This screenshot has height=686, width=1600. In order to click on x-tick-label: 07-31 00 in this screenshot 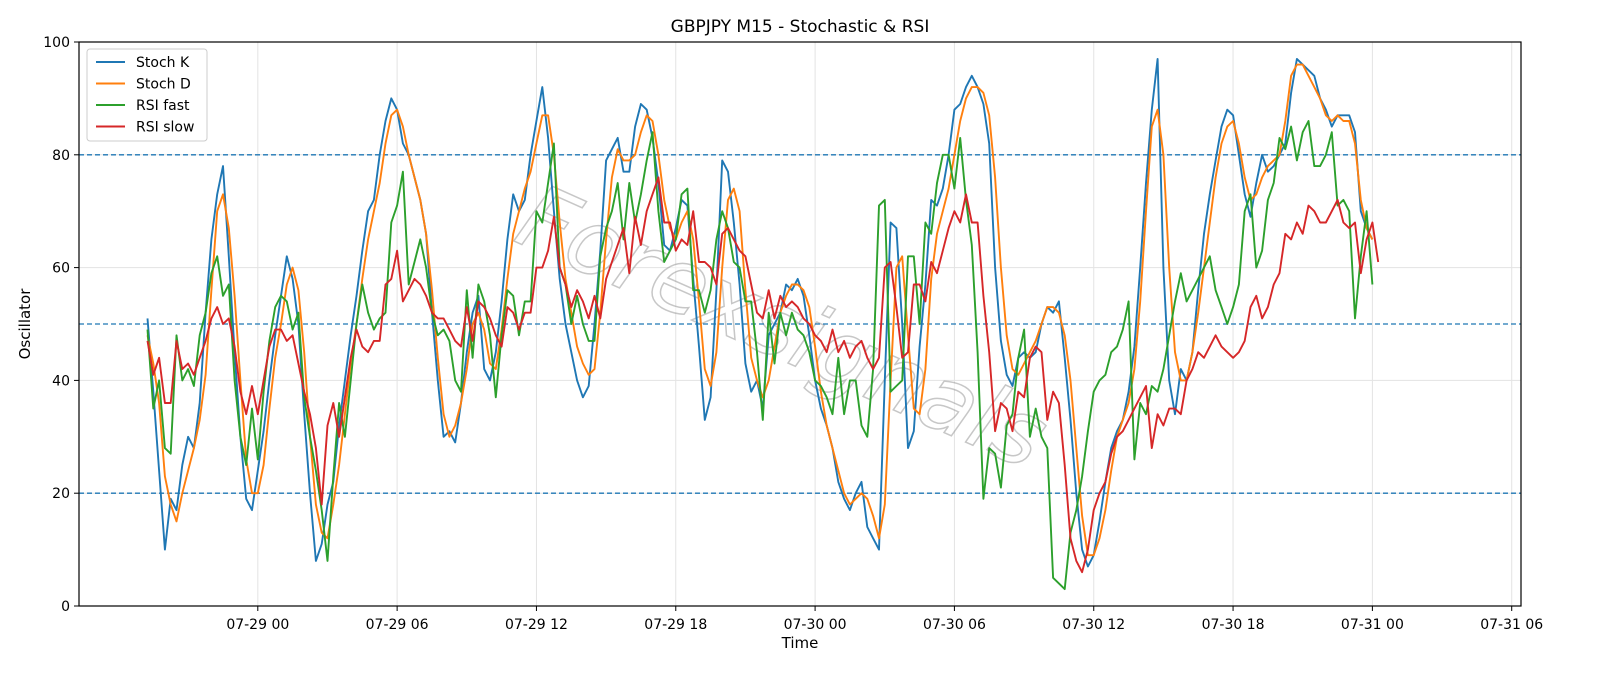, I will do `click(1372, 625)`.